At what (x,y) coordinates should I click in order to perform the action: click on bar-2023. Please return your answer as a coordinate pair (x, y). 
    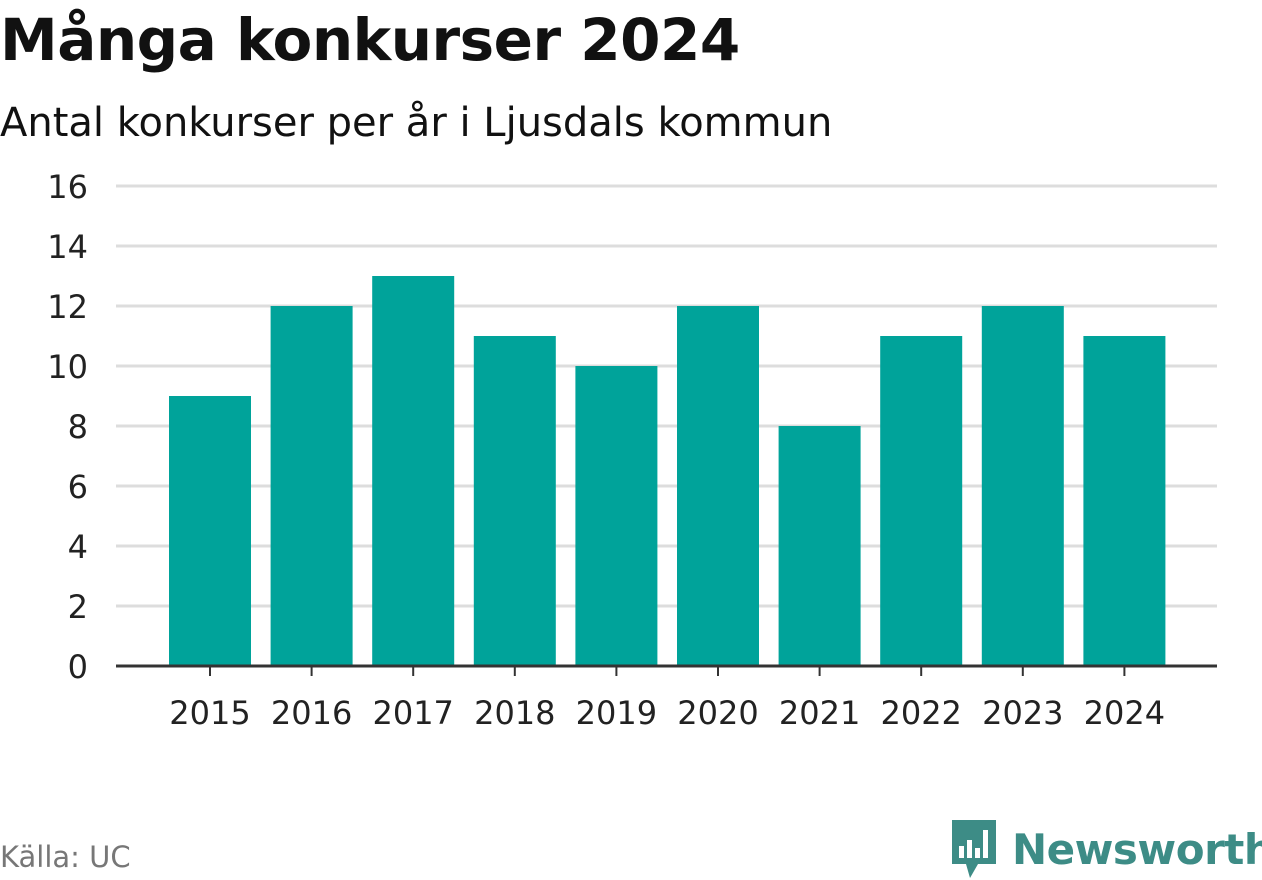
    Looking at the image, I should click on (1022, 486).